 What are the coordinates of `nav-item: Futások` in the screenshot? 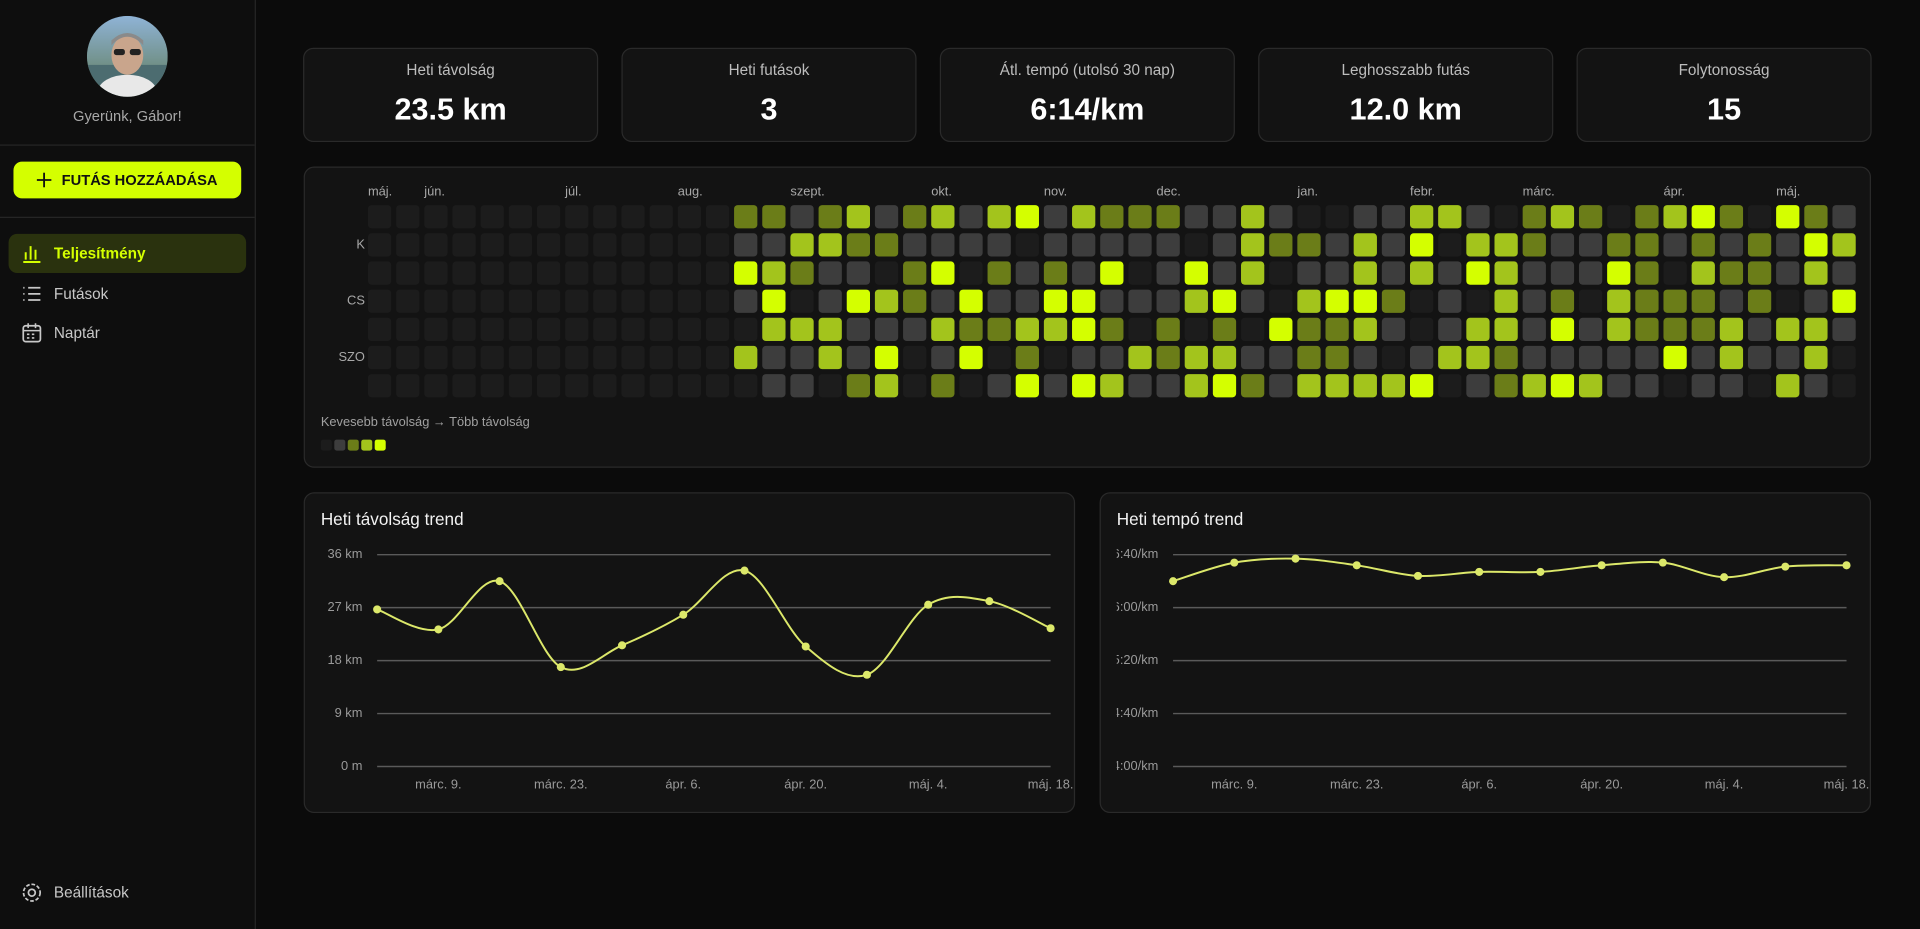 It's located at (128, 293).